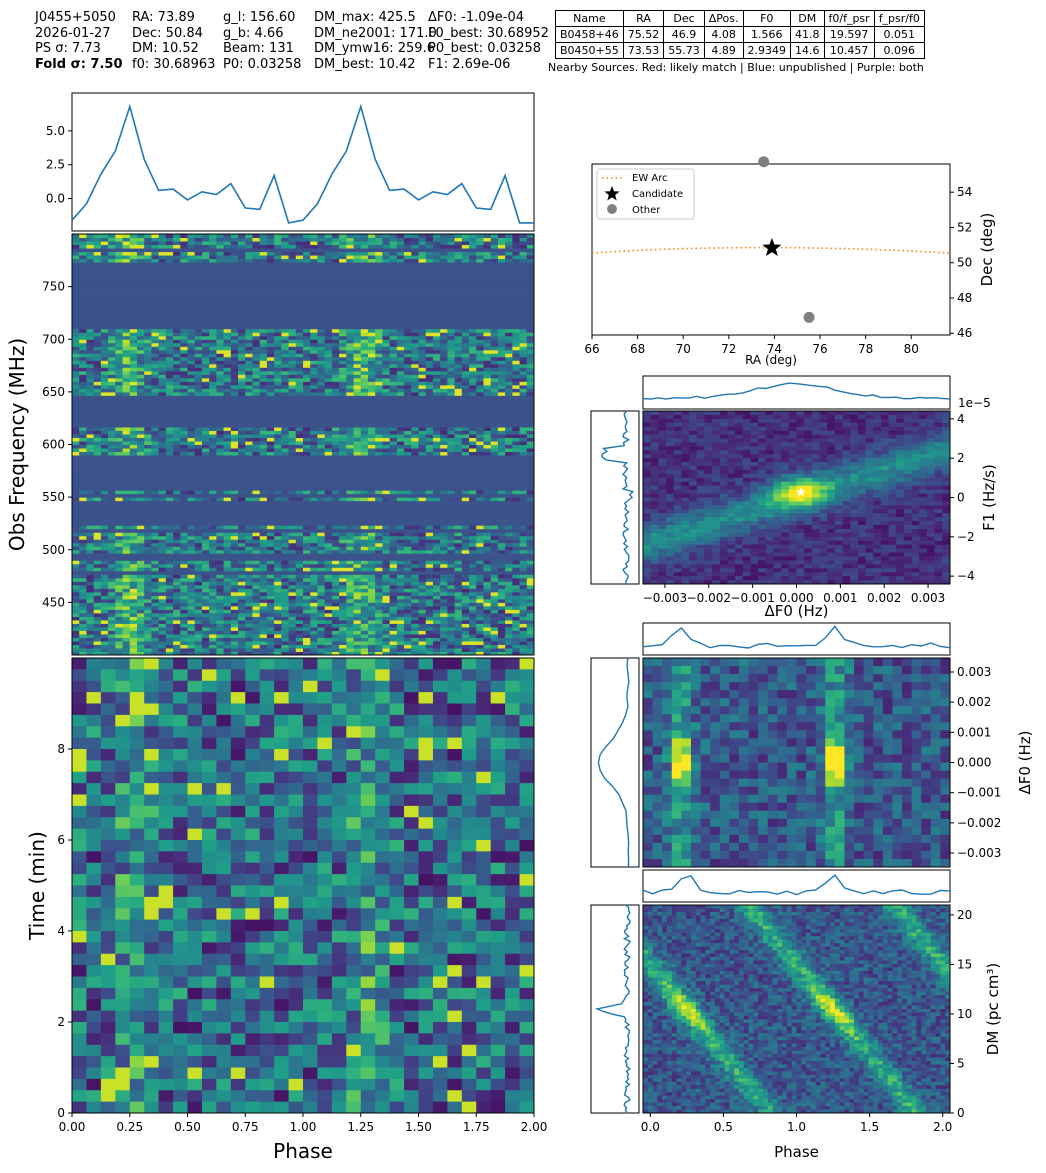 This screenshot has height=1173, width=1046. What do you see at coordinates (849, 18) in the screenshot?
I see `col-ratio-a: f0/f_psr` at bounding box center [849, 18].